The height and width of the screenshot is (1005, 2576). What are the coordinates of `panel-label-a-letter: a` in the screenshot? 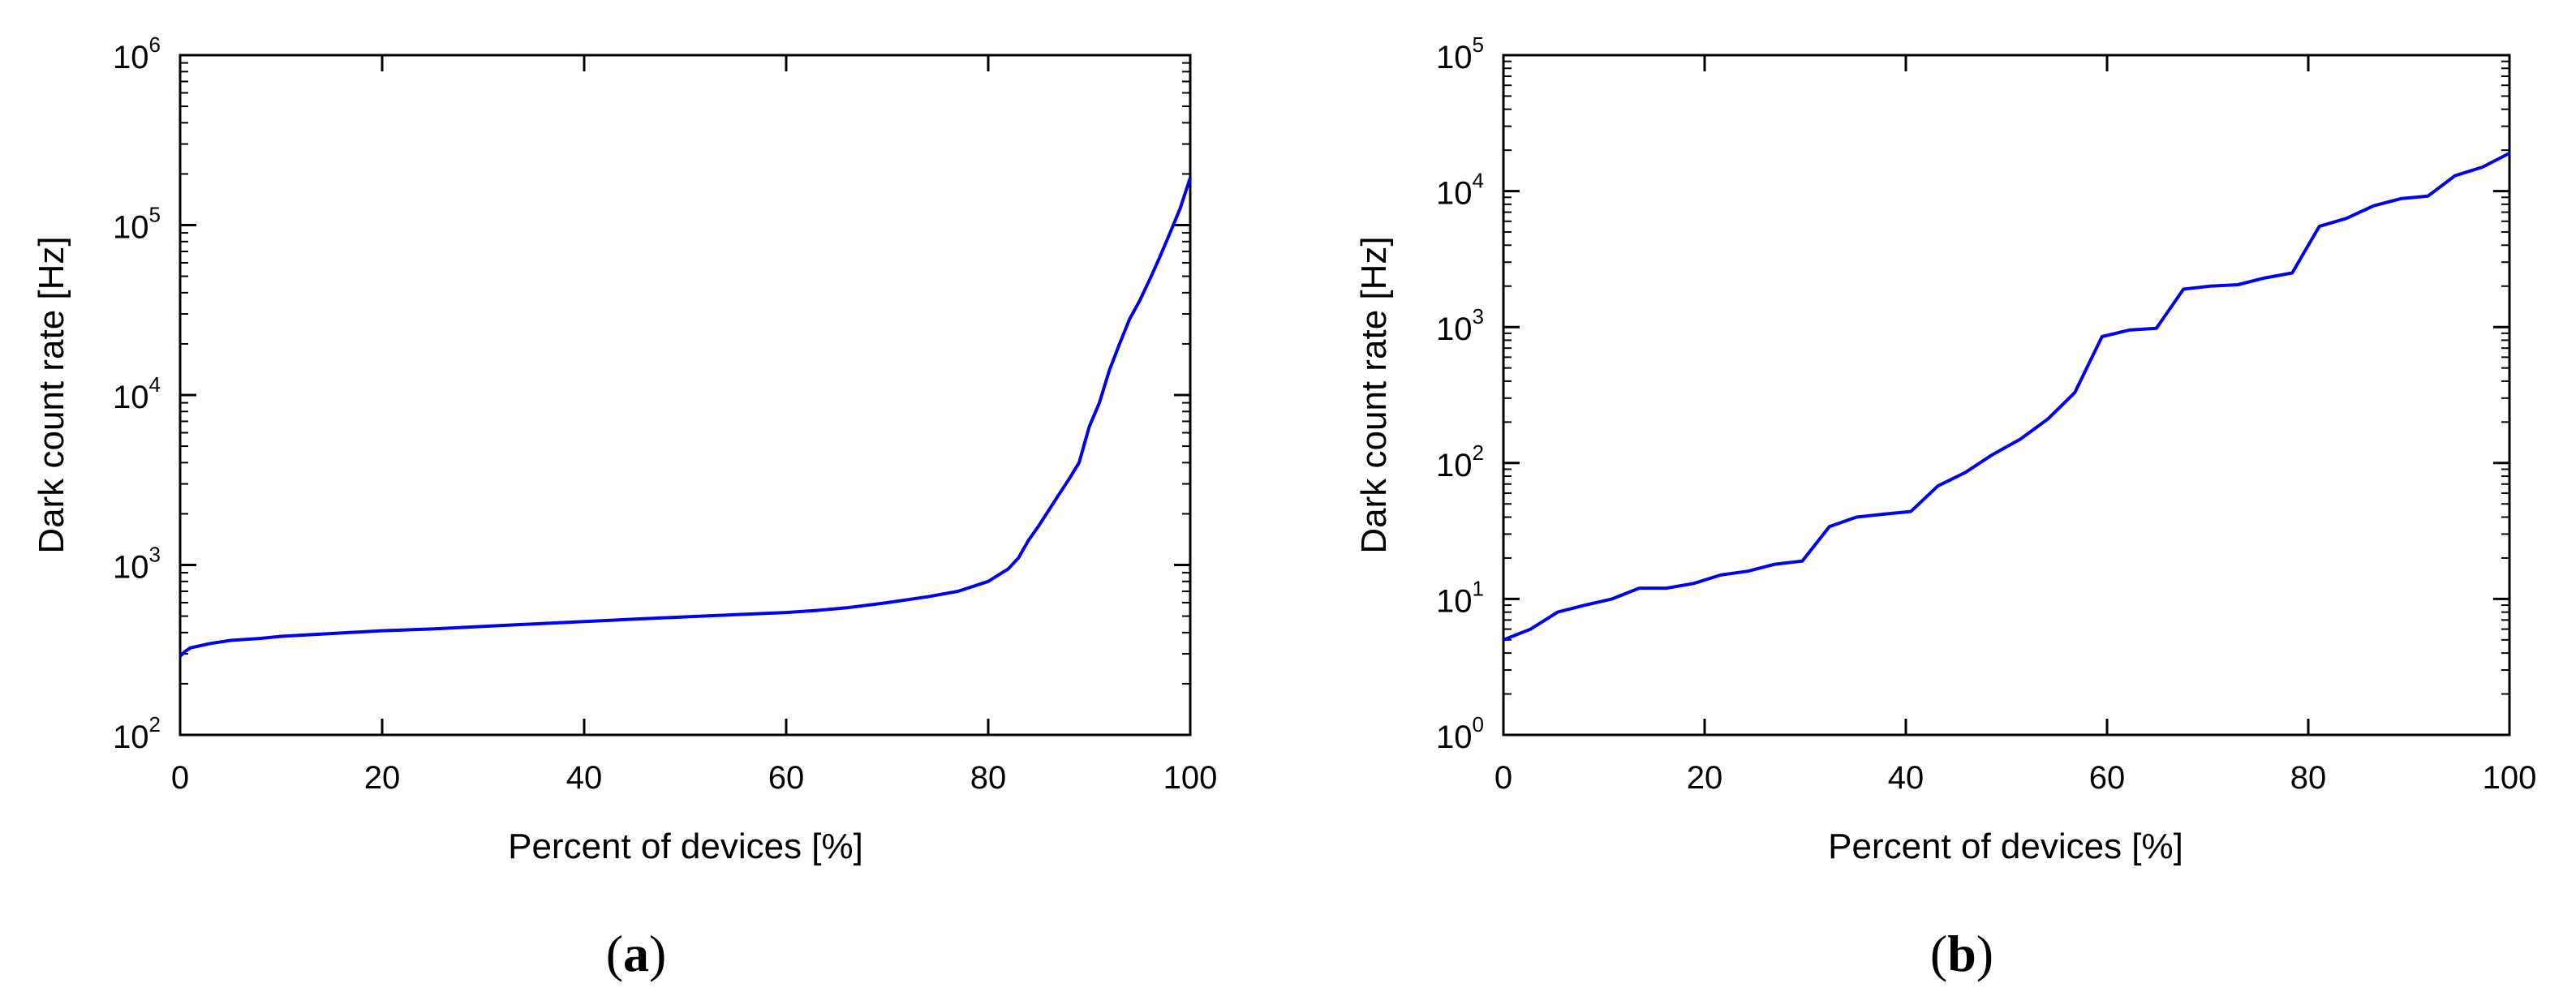 It's located at (636, 953).